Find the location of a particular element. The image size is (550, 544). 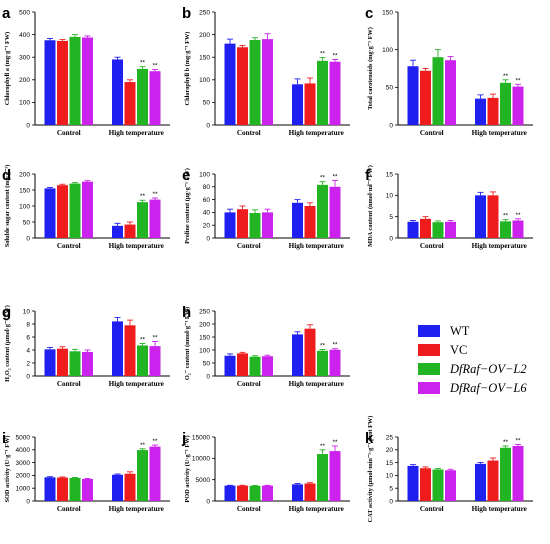

panel-letter: g is located at coordinates (6, 312).